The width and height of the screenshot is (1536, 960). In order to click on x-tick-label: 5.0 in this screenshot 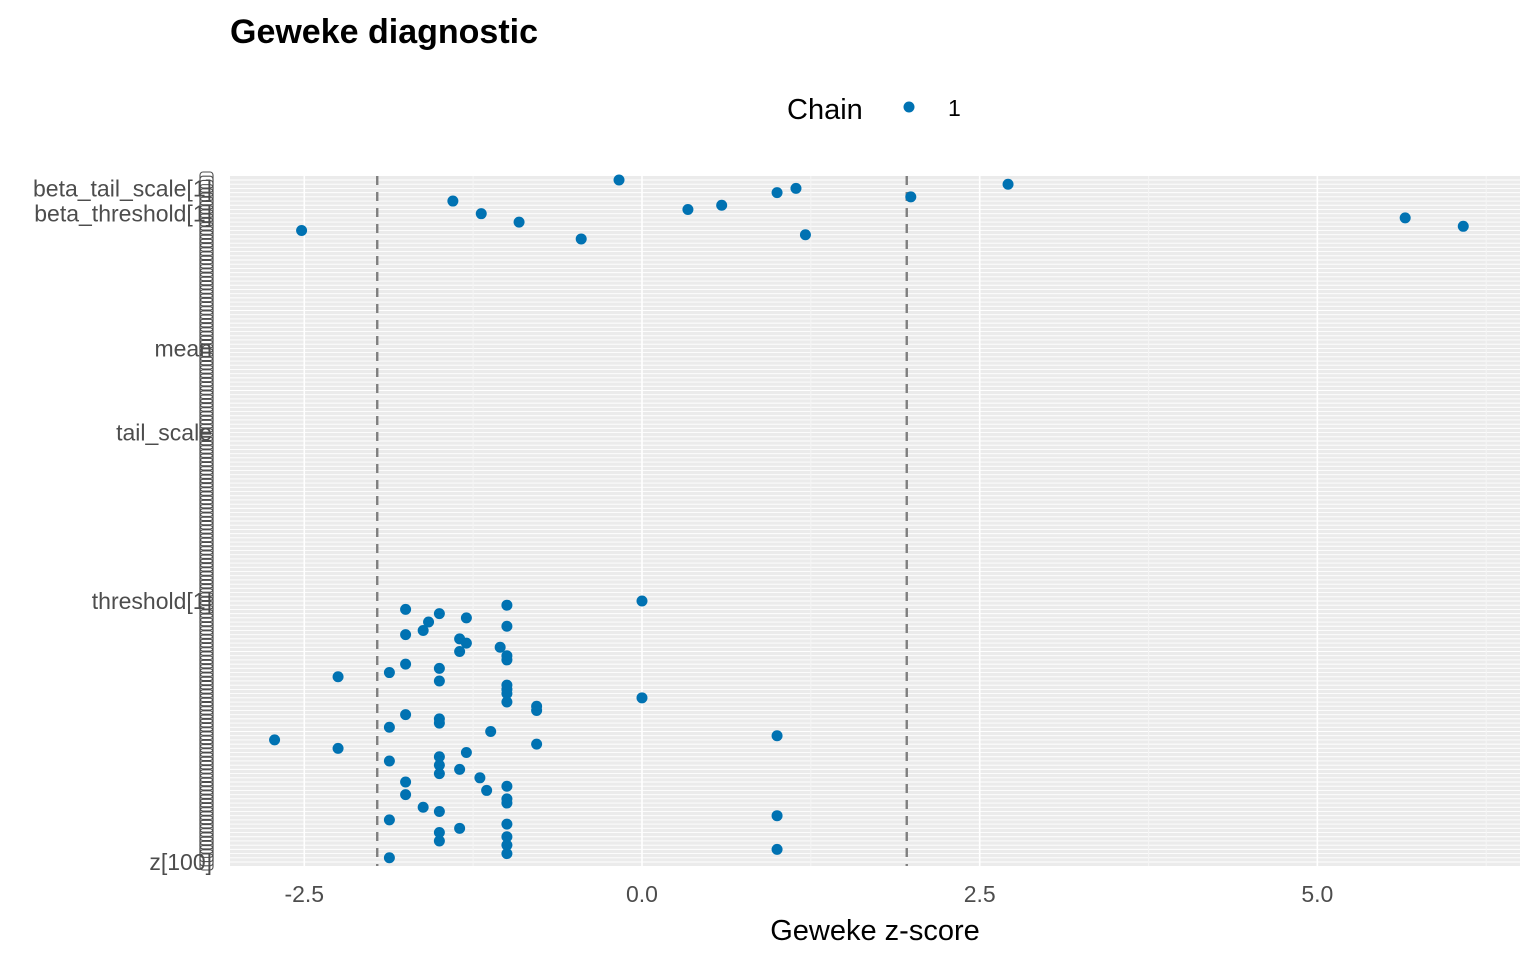, I will do `click(1317, 894)`.